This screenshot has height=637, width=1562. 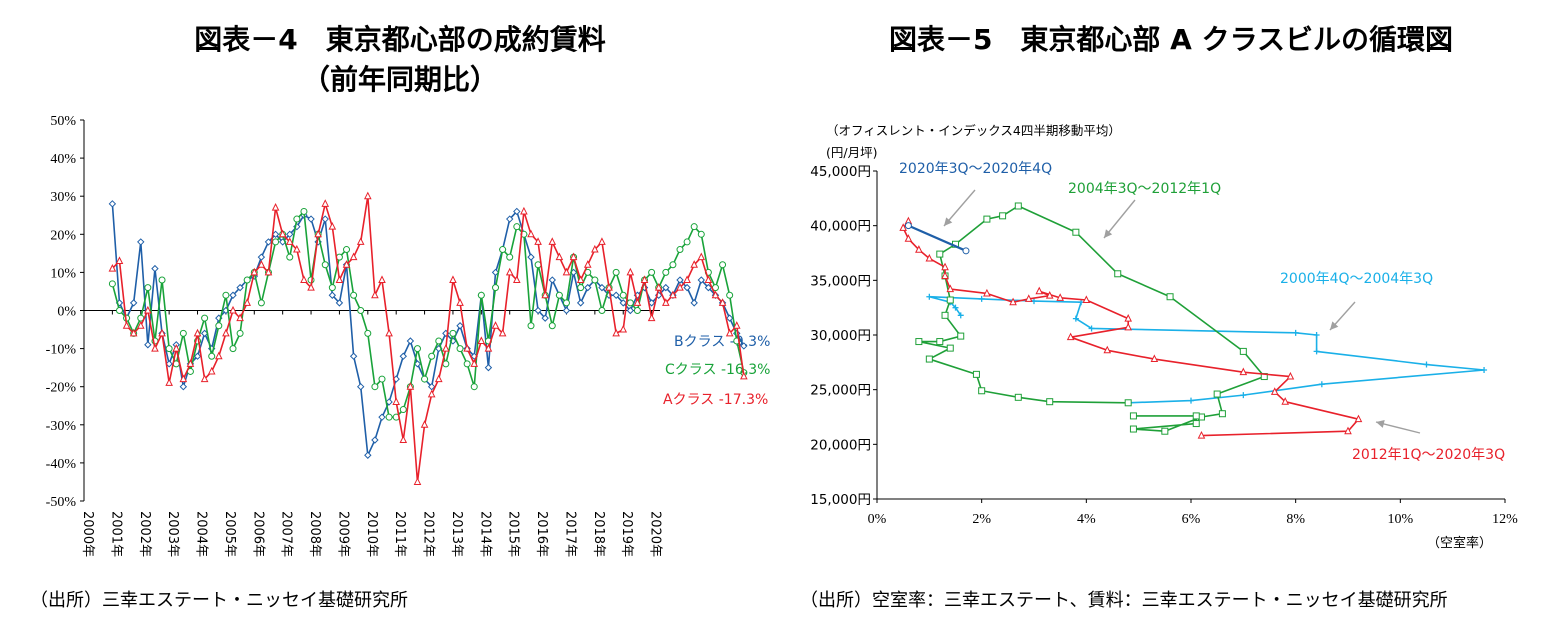 I want to click on chart5-x-tick-label: 6%, so click(x=1191, y=519).